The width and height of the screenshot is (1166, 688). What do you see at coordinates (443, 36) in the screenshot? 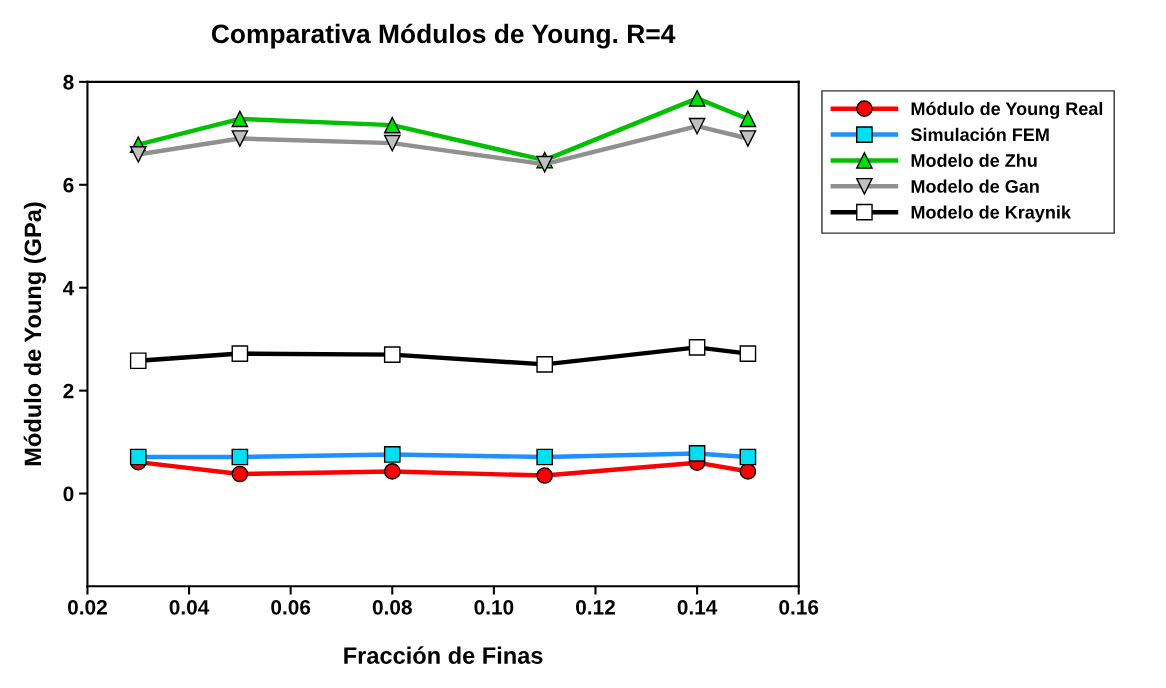
I see `chart-title: Comparativa Módulos de Young. R=4` at bounding box center [443, 36].